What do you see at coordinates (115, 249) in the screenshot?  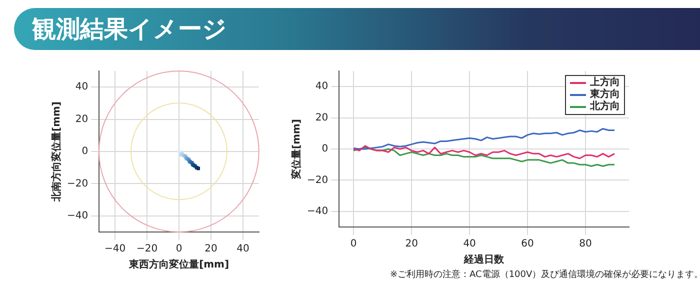 I see `x-tick-label: −40` at bounding box center [115, 249].